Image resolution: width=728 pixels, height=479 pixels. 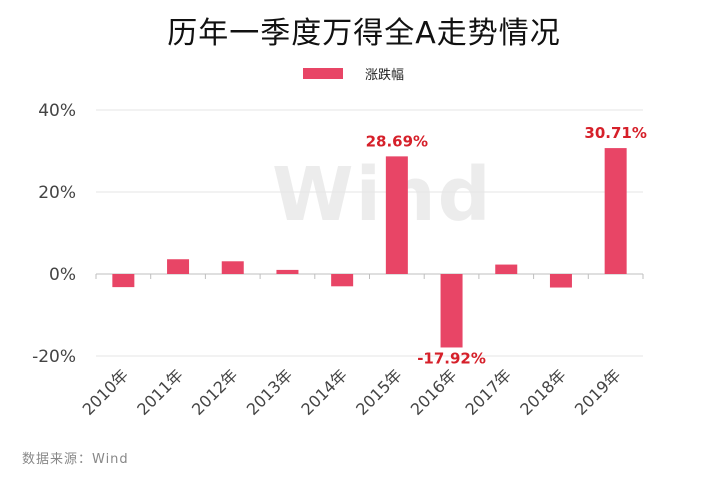 I want to click on y-tick-label: 0%, so click(x=62, y=275).